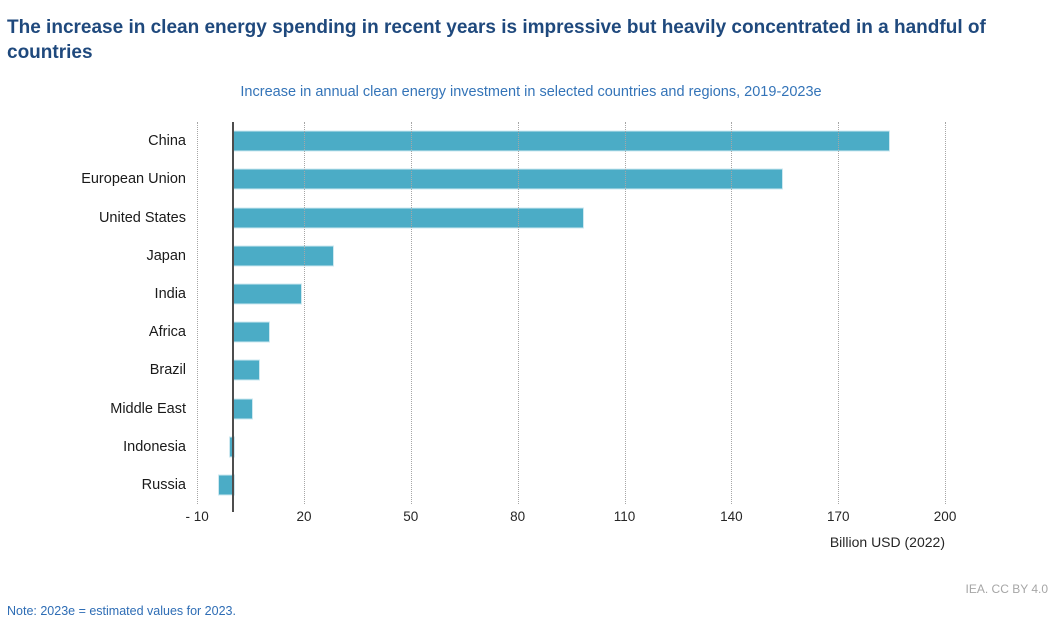 This screenshot has height=624, width=1062. I want to click on category-label: Japan, so click(166, 255).